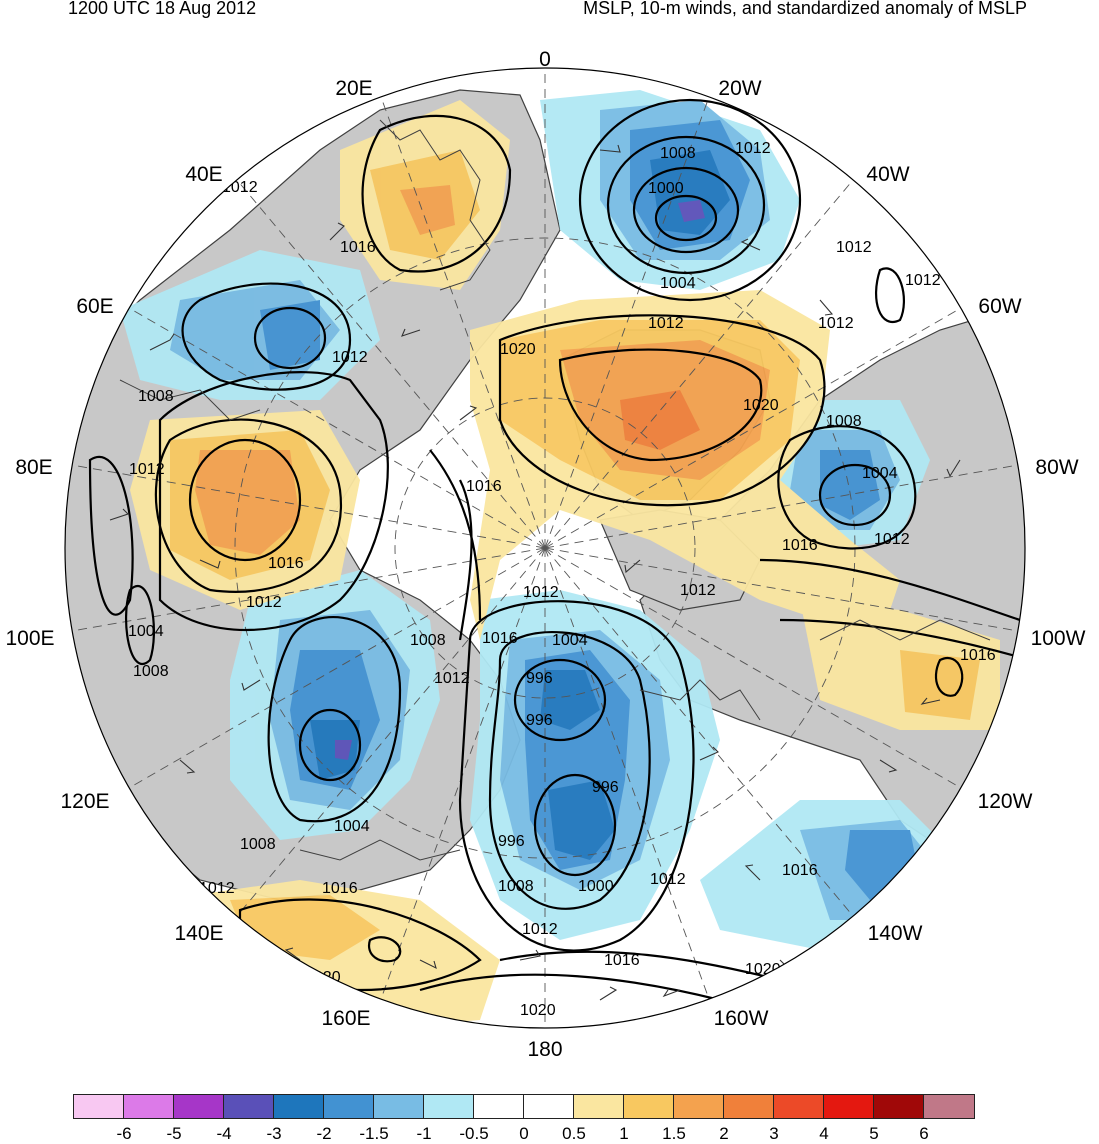  Describe the element at coordinates (346, 1018) in the screenshot. I see `lon-label-160e: 160E` at that location.